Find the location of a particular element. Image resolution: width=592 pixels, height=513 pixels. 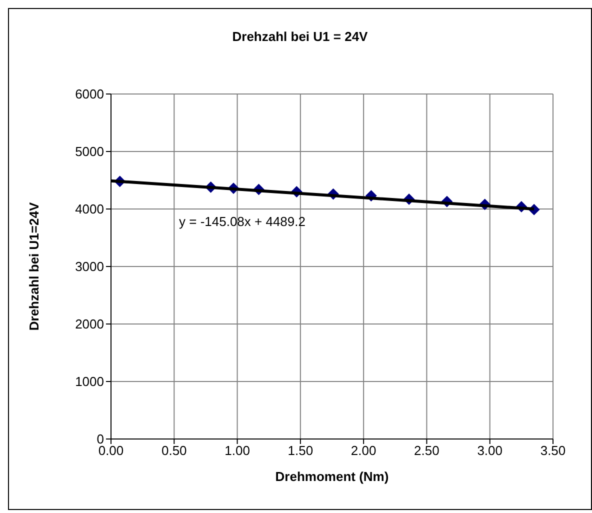

y-tick-label: 3000 is located at coordinates (89, 266).